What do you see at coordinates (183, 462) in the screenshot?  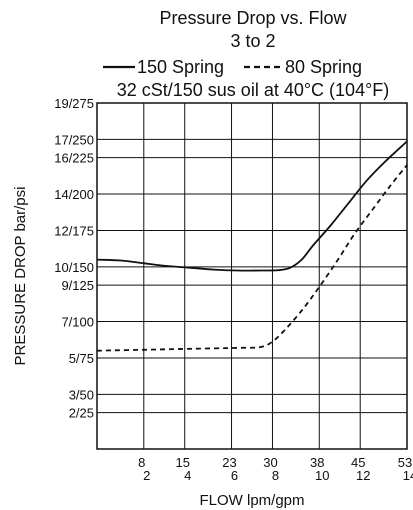 I see `x-tick-label-lpm: 15` at bounding box center [183, 462].